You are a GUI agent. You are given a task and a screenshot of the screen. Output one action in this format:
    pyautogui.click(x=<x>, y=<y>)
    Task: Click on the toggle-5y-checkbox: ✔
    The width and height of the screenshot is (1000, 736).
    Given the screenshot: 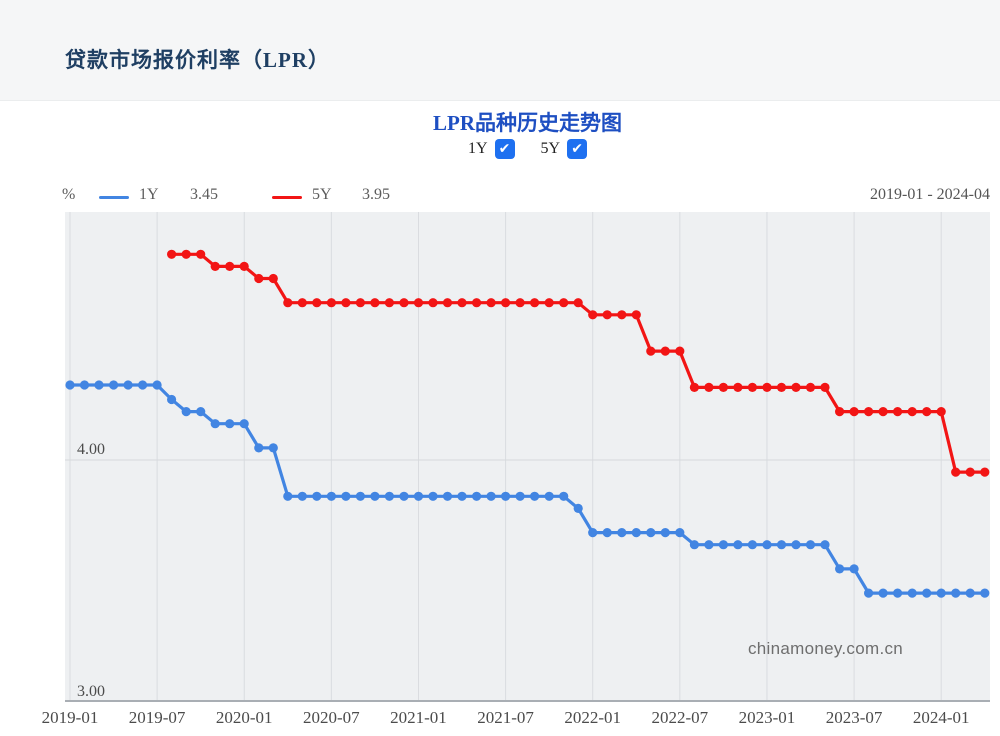 What is the action you would take?
    pyautogui.click(x=577, y=149)
    